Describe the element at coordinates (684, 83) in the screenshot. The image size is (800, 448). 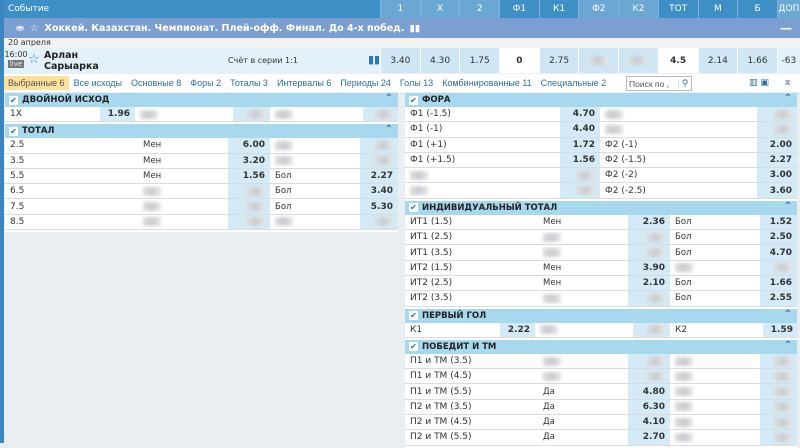
I see `search-icon: ⚲` at that location.